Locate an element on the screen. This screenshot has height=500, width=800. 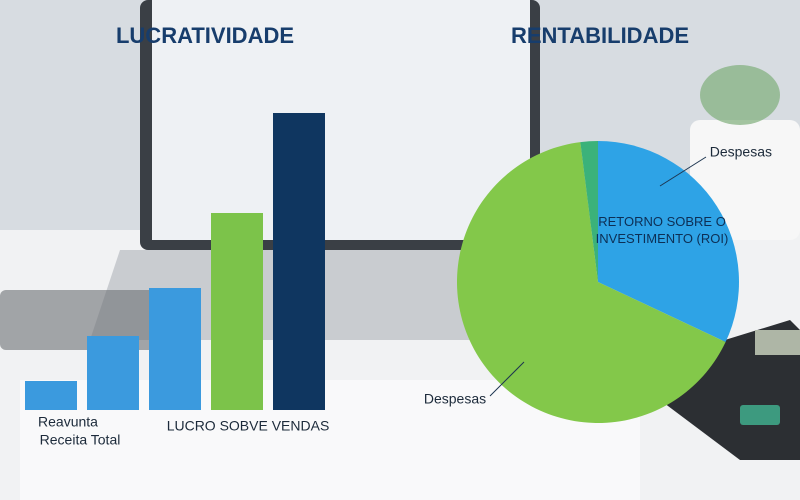
chart-title: LUCRATIVIDADE is located at coordinates (205, 35).